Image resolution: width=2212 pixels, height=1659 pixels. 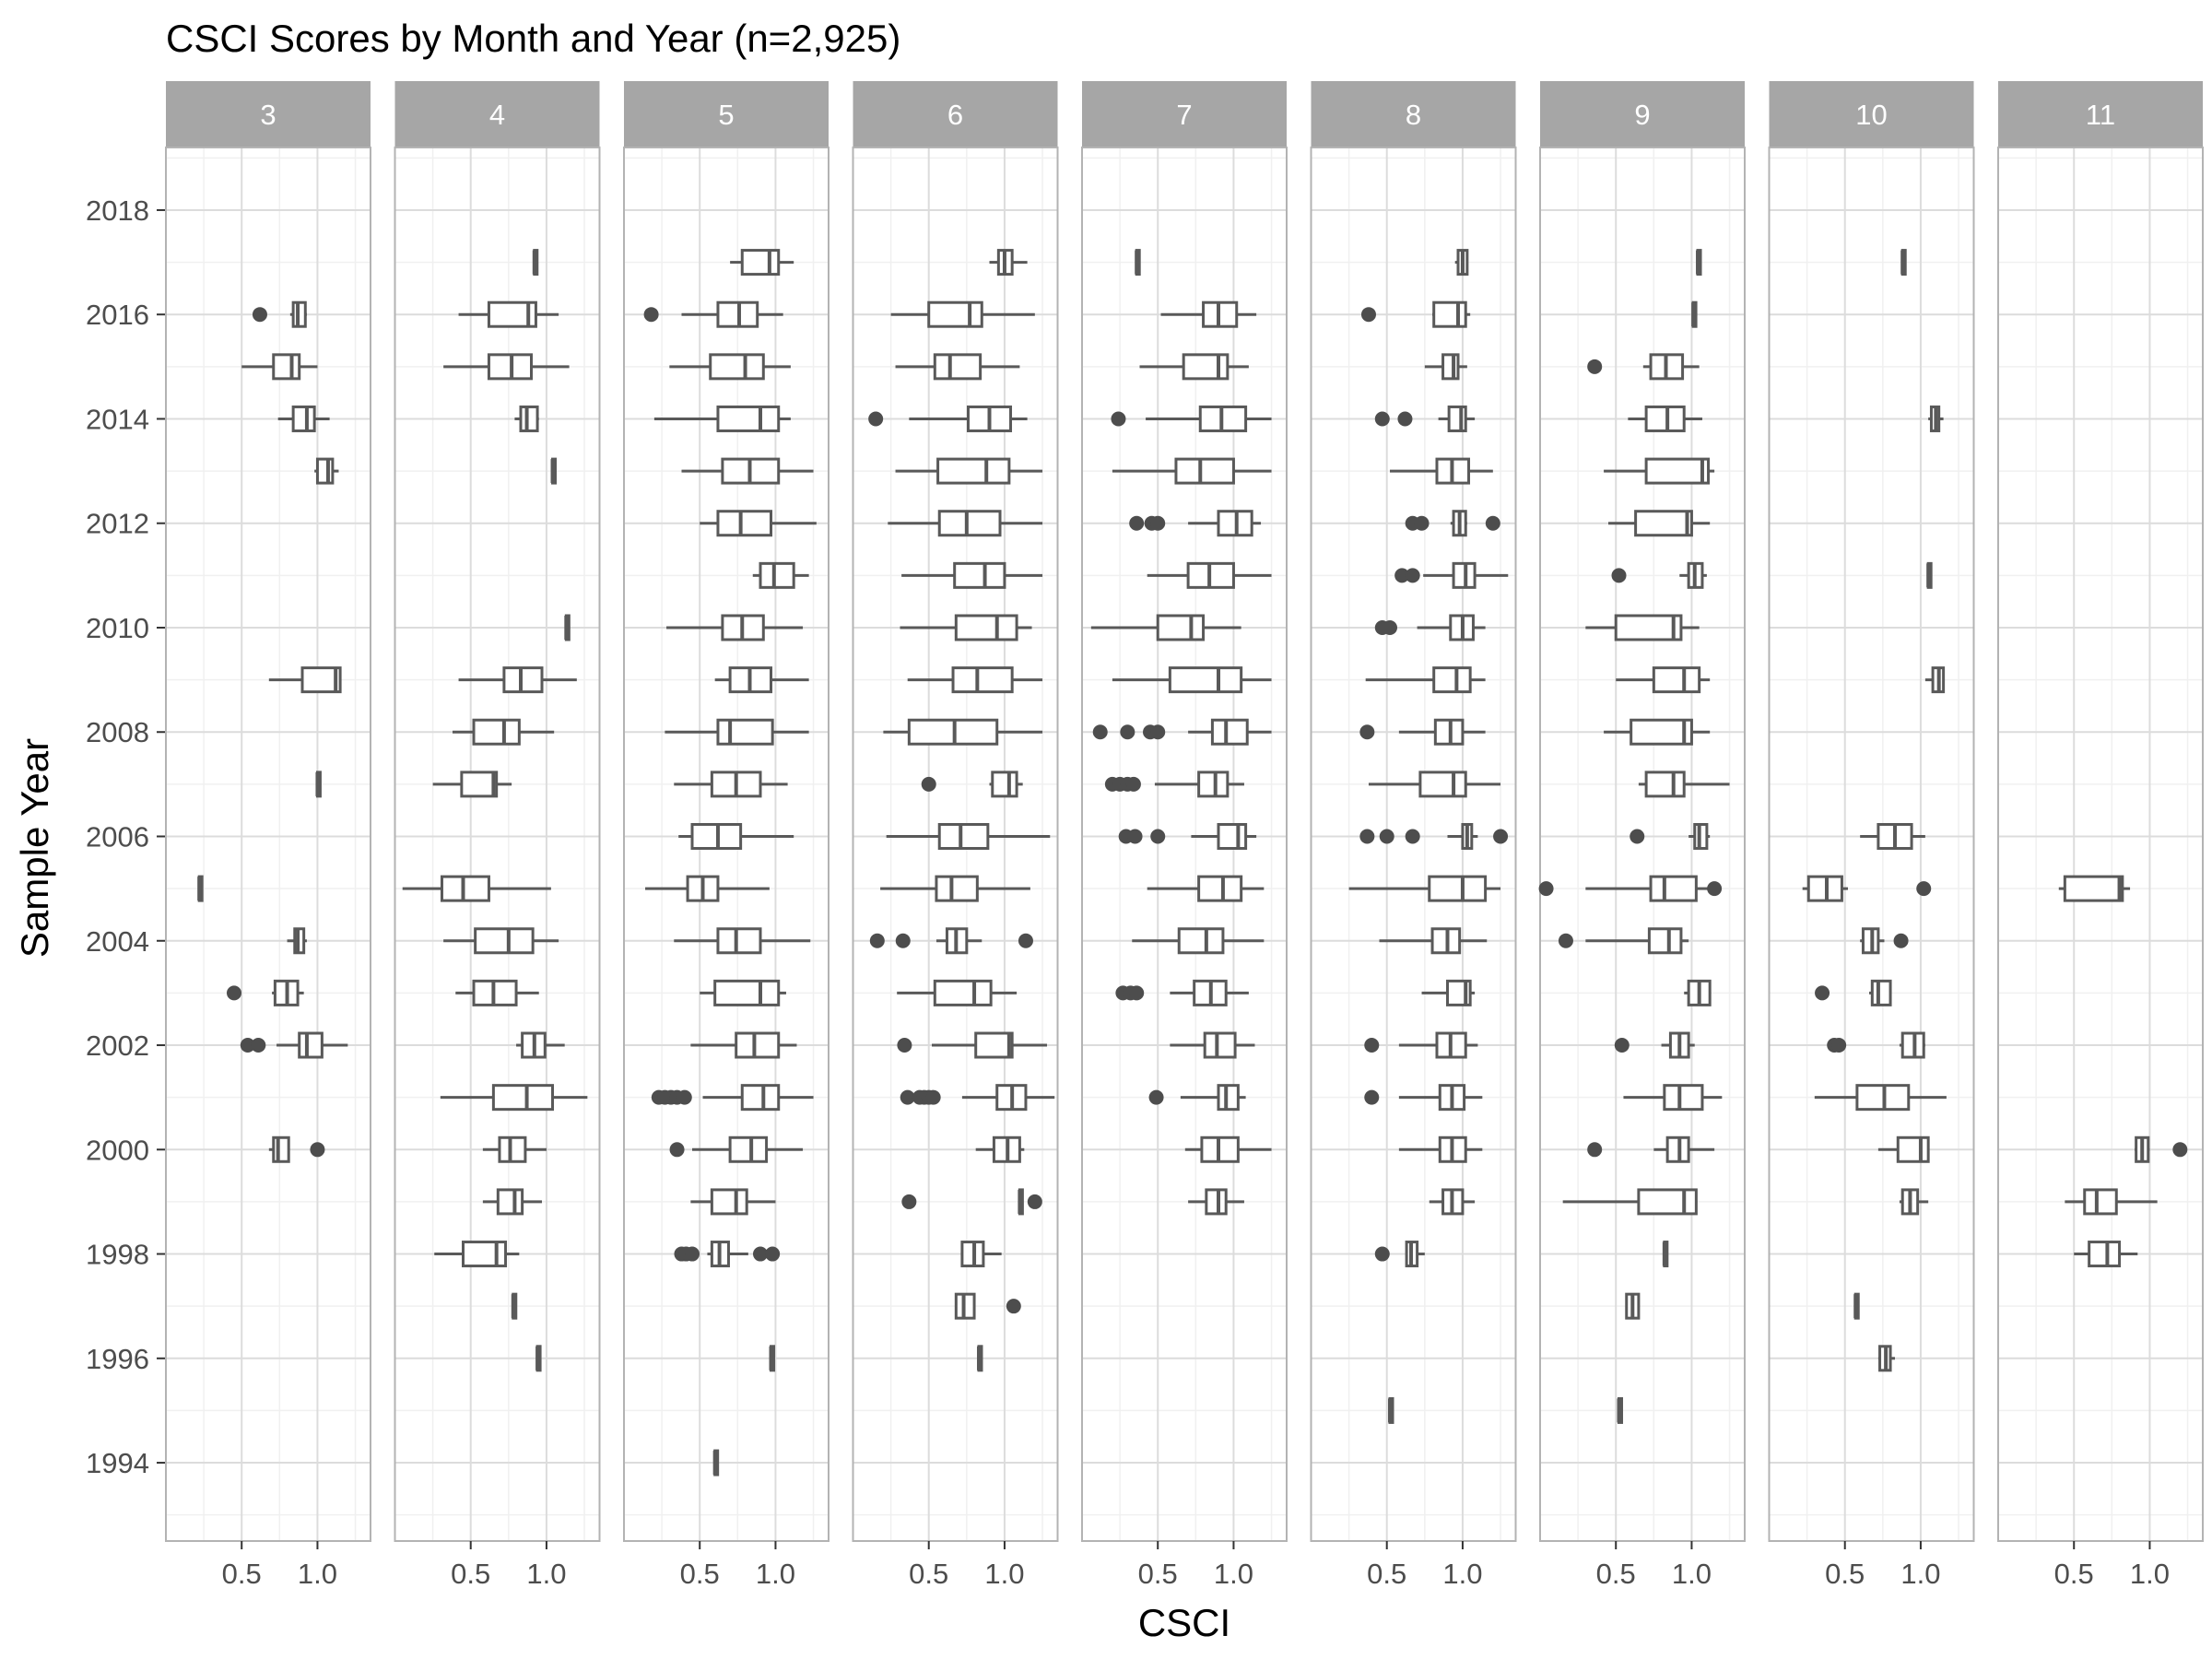 I want to click on boxplot-5-2014, so click(x=722, y=418).